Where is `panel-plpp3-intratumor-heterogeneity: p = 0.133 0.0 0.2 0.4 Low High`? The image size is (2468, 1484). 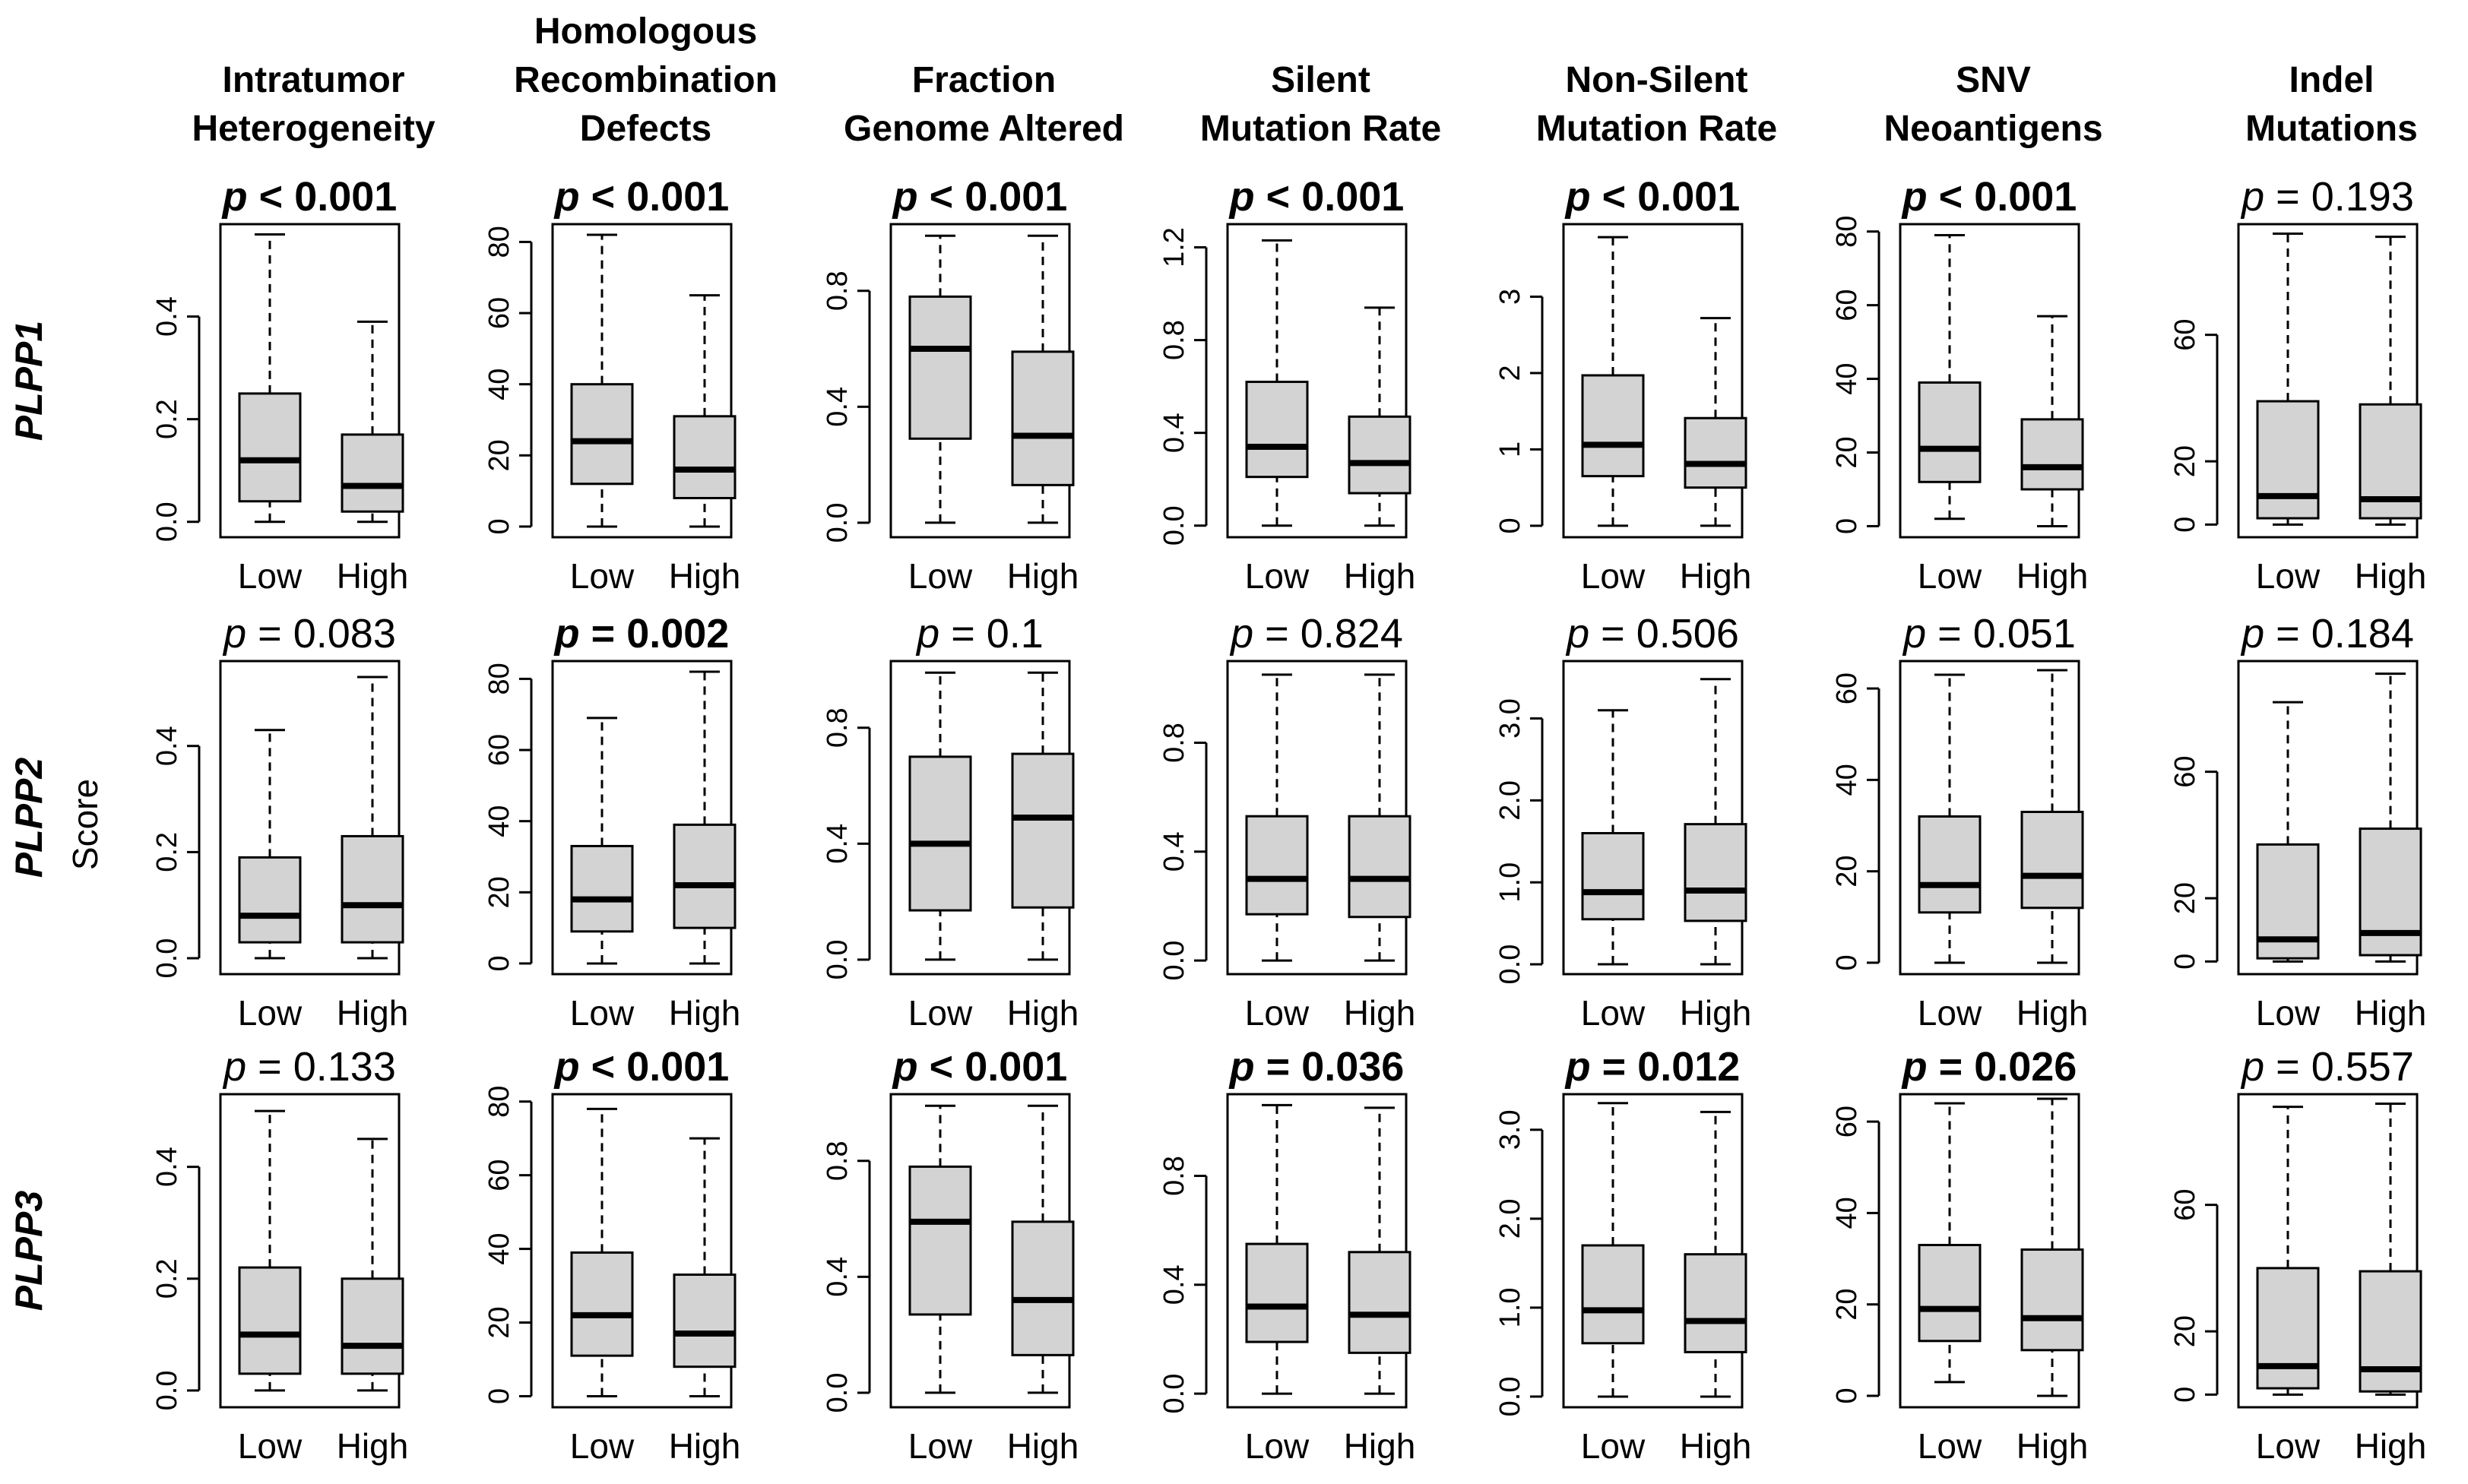 panel-plpp3-intratumor-heterogeneity: p = 0.133 0.0 0.2 0.4 Low High is located at coordinates (279, 1255).